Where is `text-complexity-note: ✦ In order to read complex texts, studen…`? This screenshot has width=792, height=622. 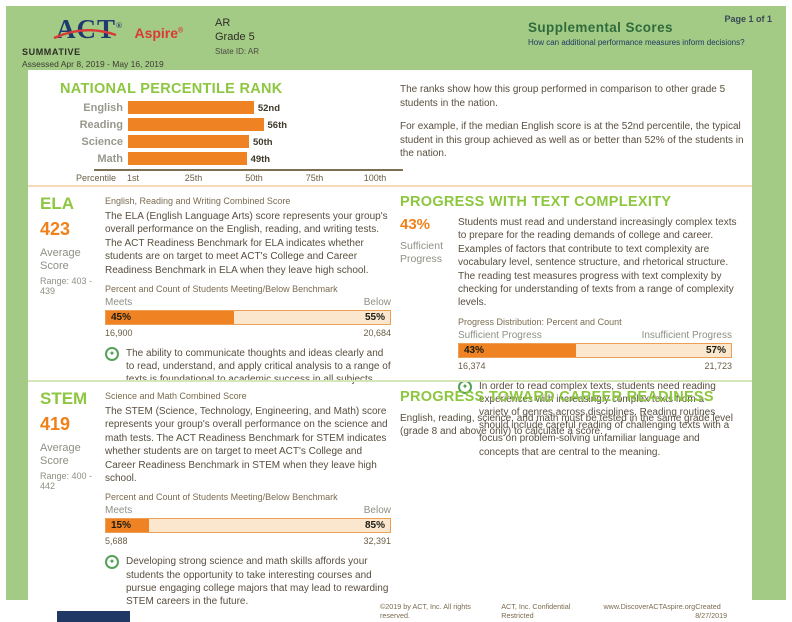
text-complexity-note: ✦ In order to read complex texts, studen… is located at coordinates (595, 419).